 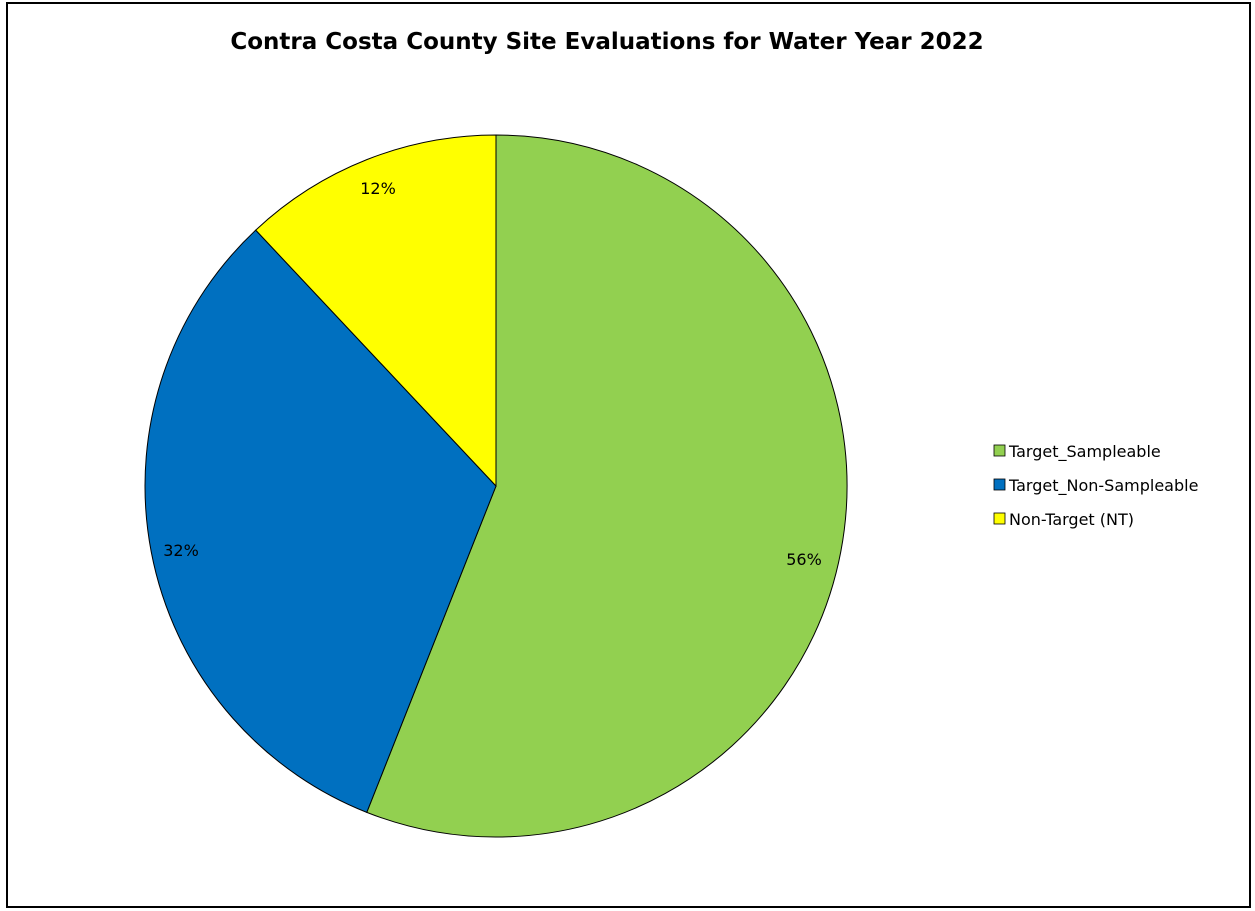 What do you see at coordinates (181, 550) in the screenshot?
I see `slice-data-label: 32%` at bounding box center [181, 550].